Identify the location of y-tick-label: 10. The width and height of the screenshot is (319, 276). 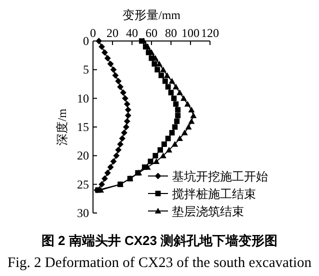
(83, 98).